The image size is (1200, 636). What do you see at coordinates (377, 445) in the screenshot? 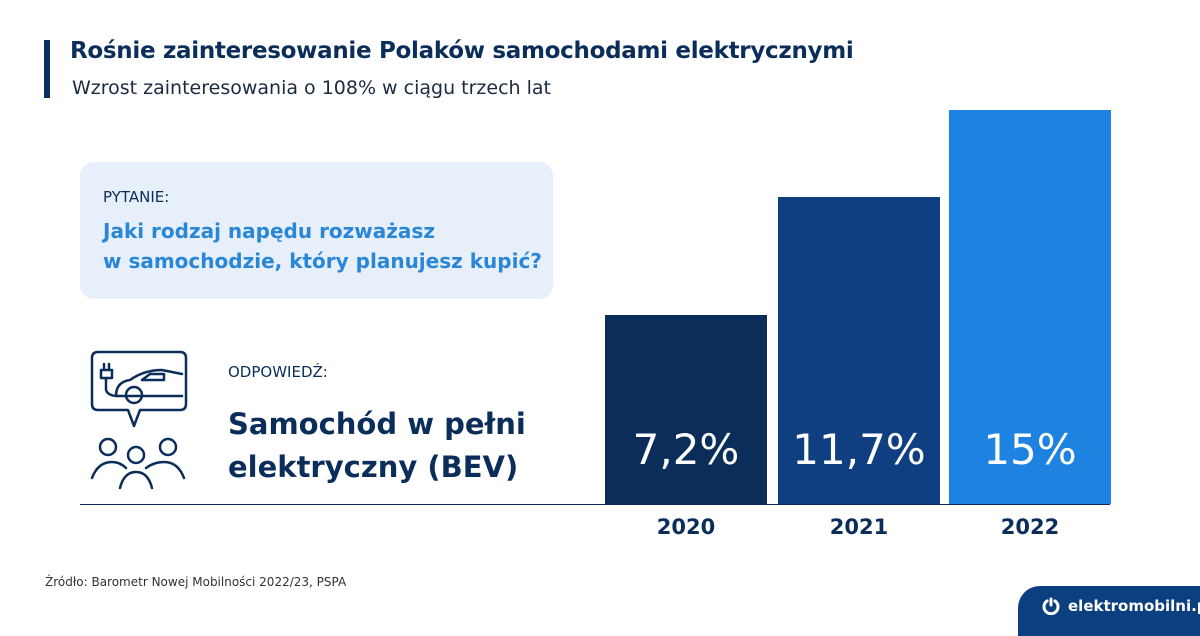
I see `answer-text: Samochód w pełni elektryczny (BEV)` at bounding box center [377, 445].